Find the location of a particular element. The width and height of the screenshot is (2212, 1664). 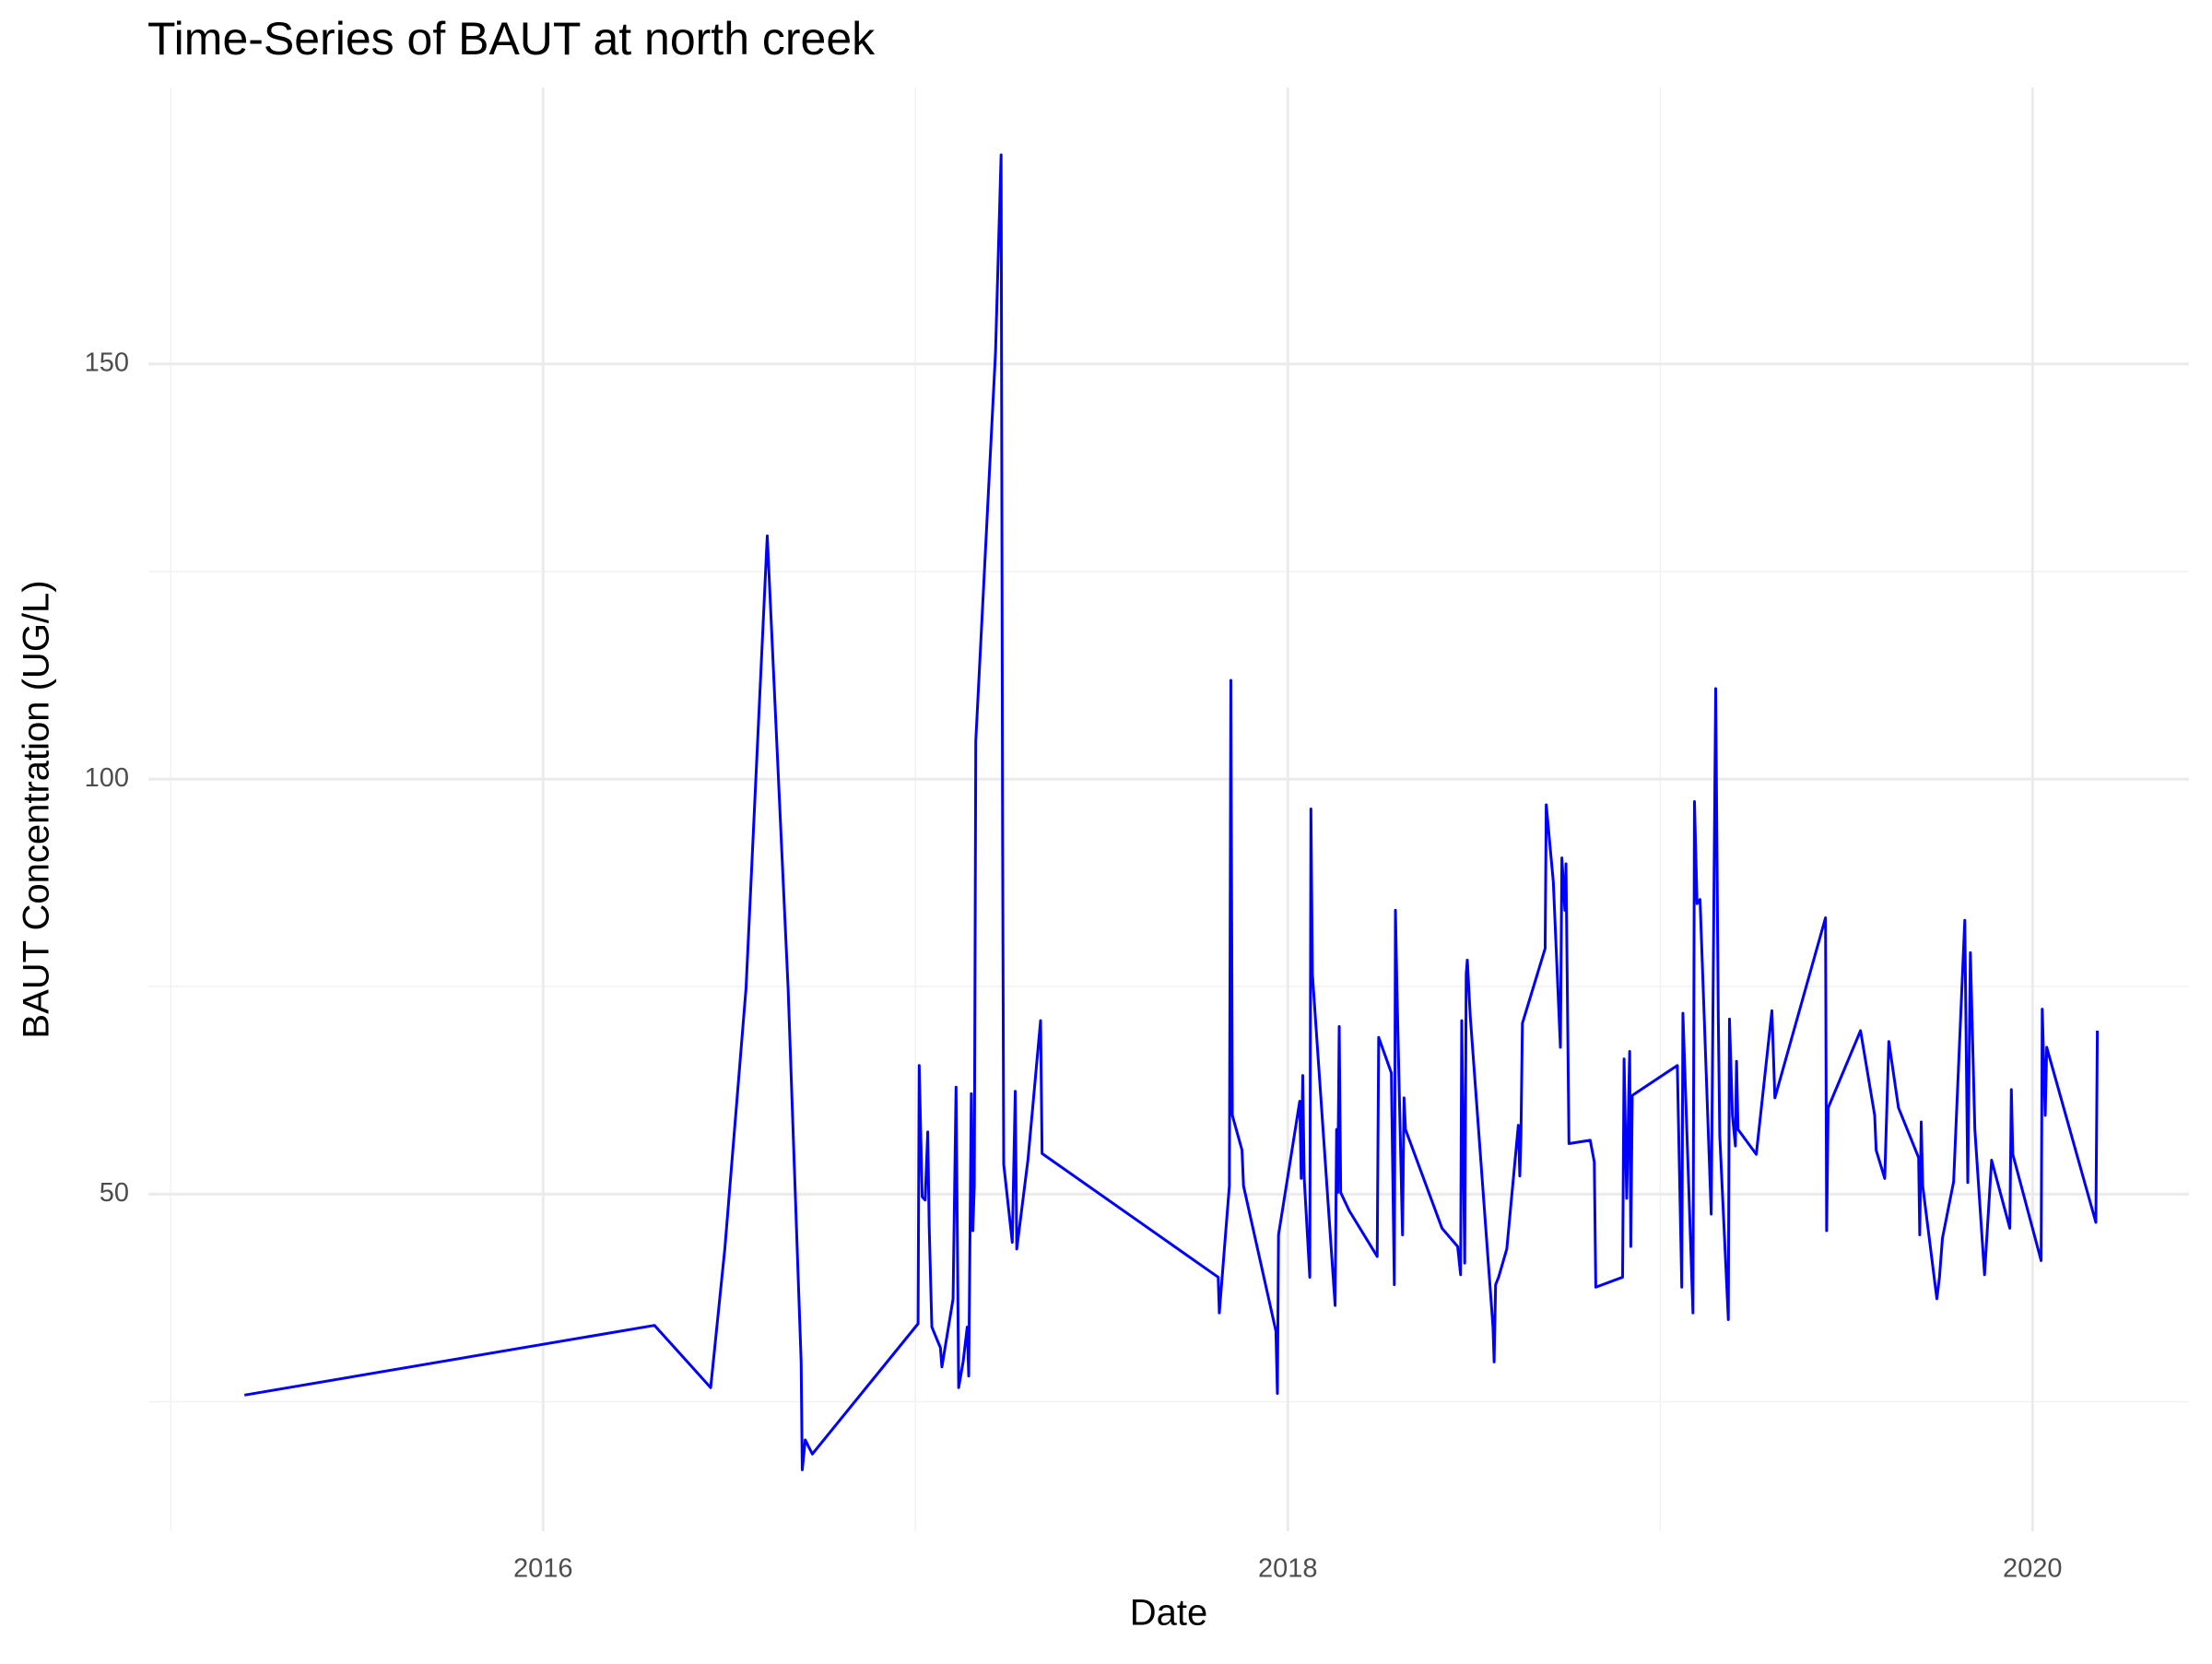

x-tick-label: 2018 is located at coordinates (1288, 1569).